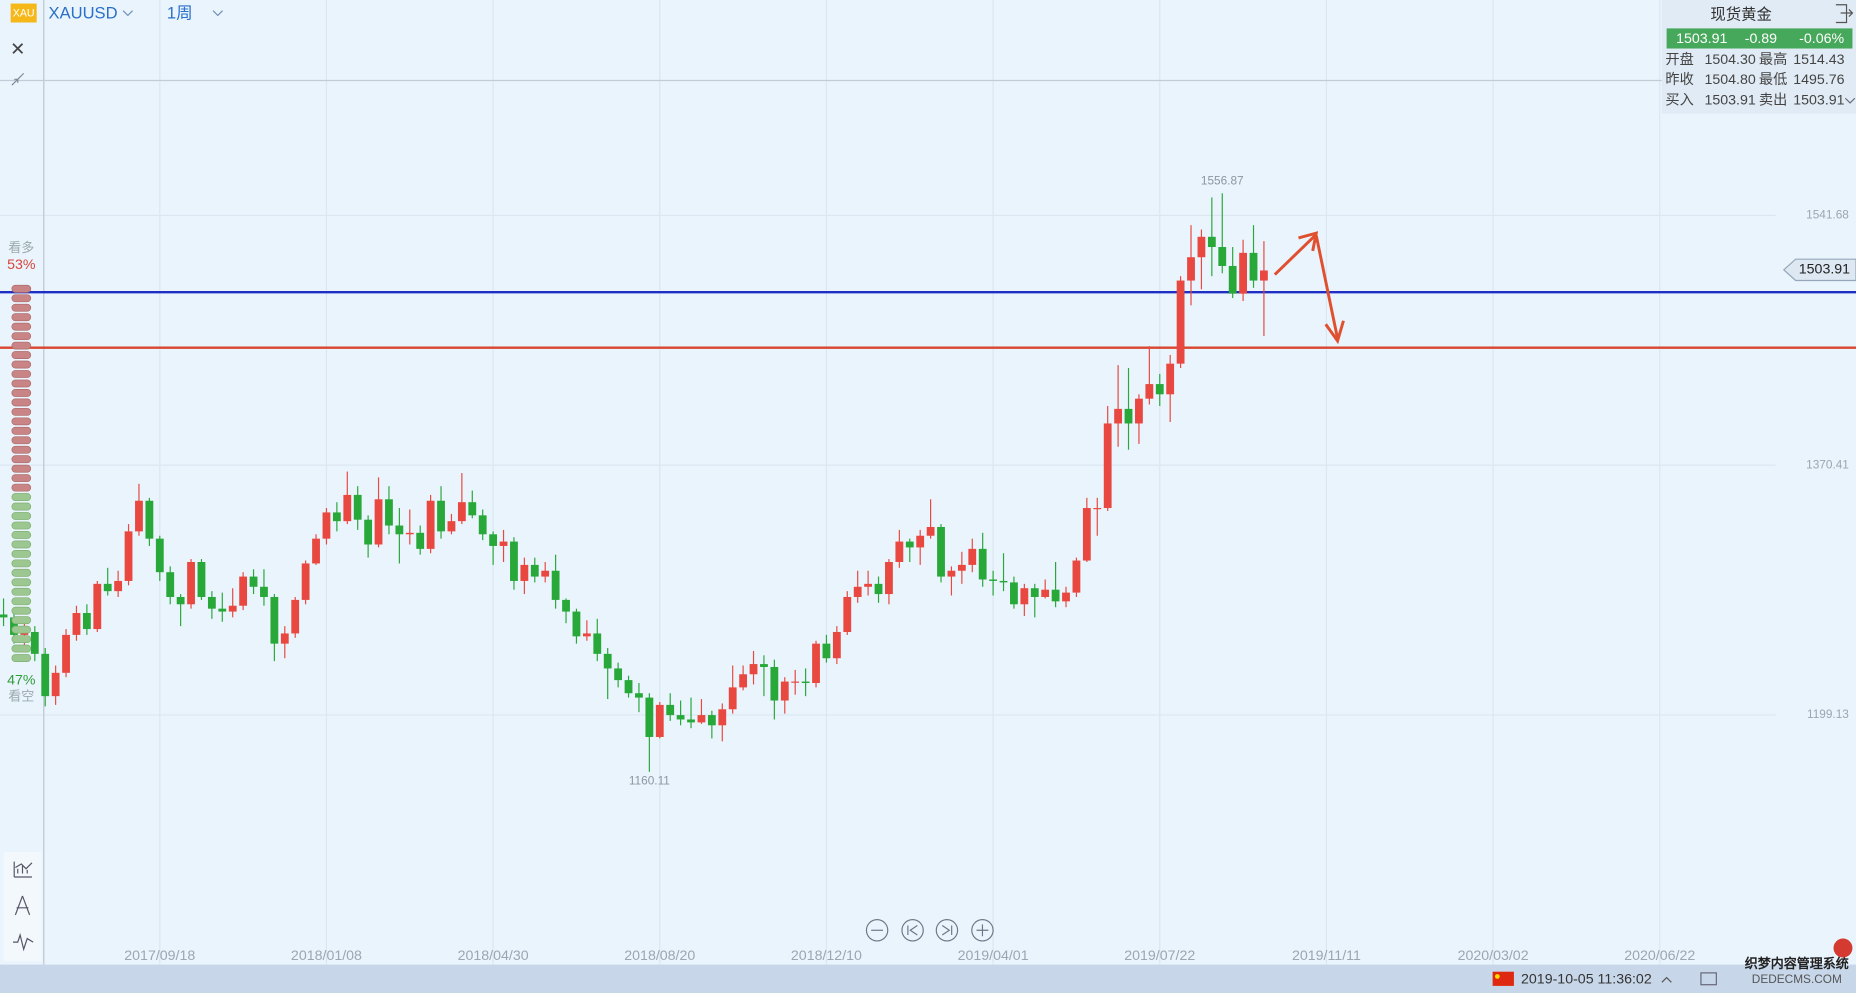  Describe the element at coordinates (928, 978) in the screenshot. I see `status-bar` at that location.